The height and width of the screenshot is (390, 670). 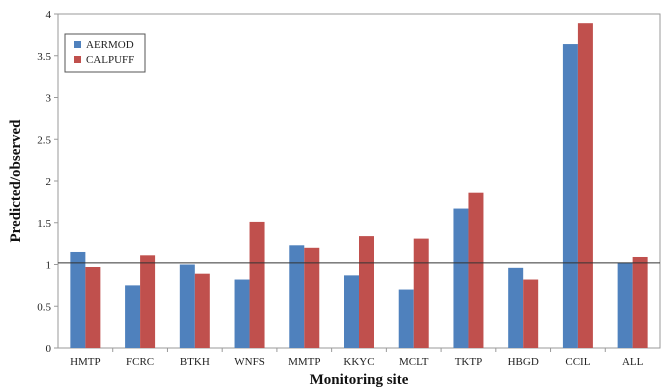 What do you see at coordinates (625, 305) in the screenshot?
I see `bar-aermod-all` at bounding box center [625, 305].